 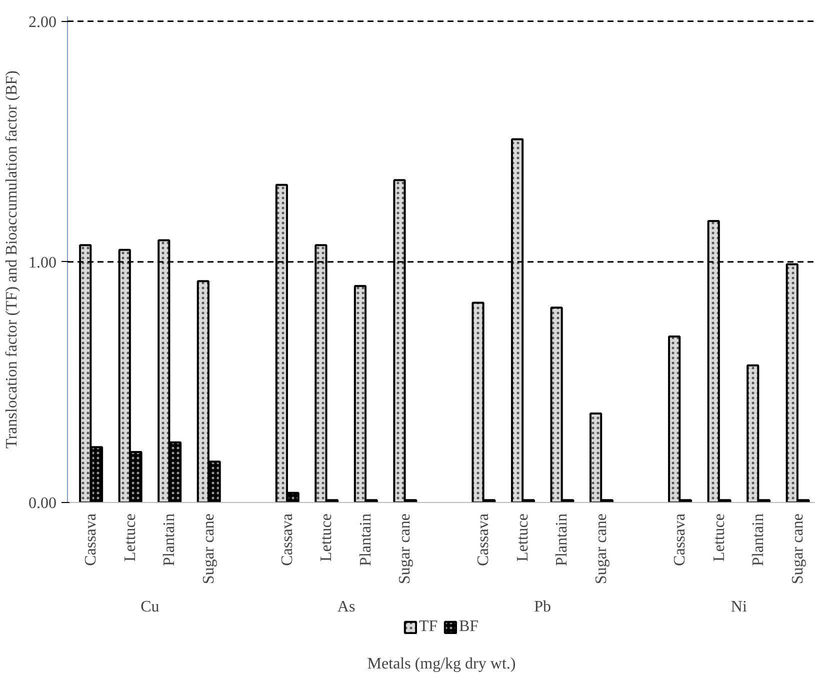 What do you see at coordinates (739, 607) in the screenshot?
I see `text: Ni` at bounding box center [739, 607].